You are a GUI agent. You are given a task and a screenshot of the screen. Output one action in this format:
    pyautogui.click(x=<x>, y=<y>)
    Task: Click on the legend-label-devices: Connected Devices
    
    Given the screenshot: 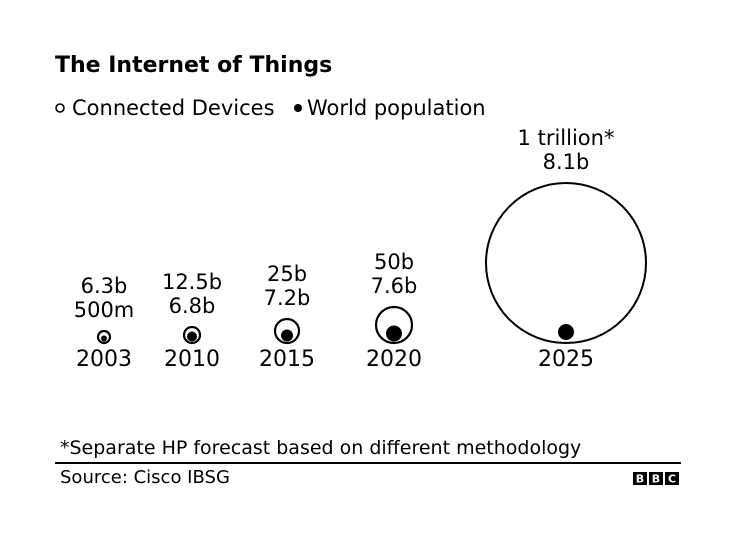 What is the action you would take?
    pyautogui.click(x=173, y=108)
    